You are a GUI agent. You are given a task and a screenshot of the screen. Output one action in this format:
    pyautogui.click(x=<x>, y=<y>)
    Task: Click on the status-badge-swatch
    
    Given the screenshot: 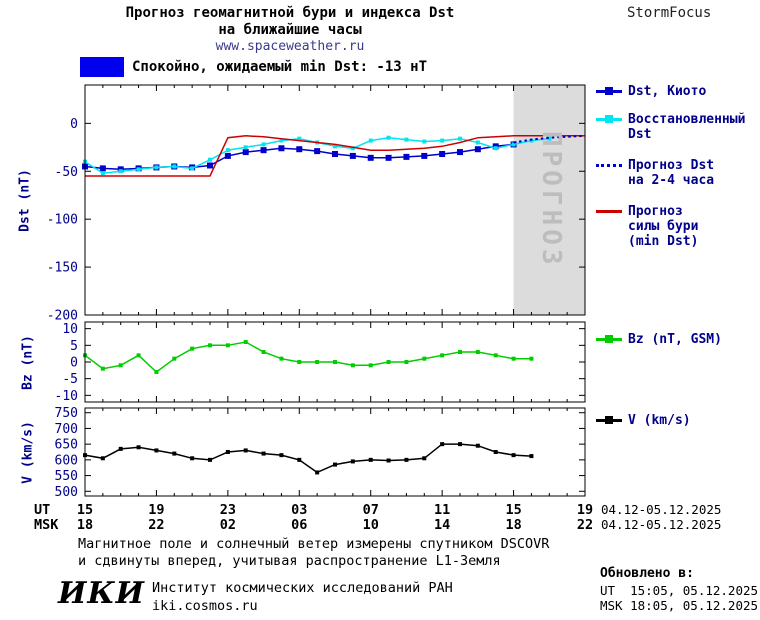 What is the action you would take?
    pyautogui.click(x=102, y=67)
    